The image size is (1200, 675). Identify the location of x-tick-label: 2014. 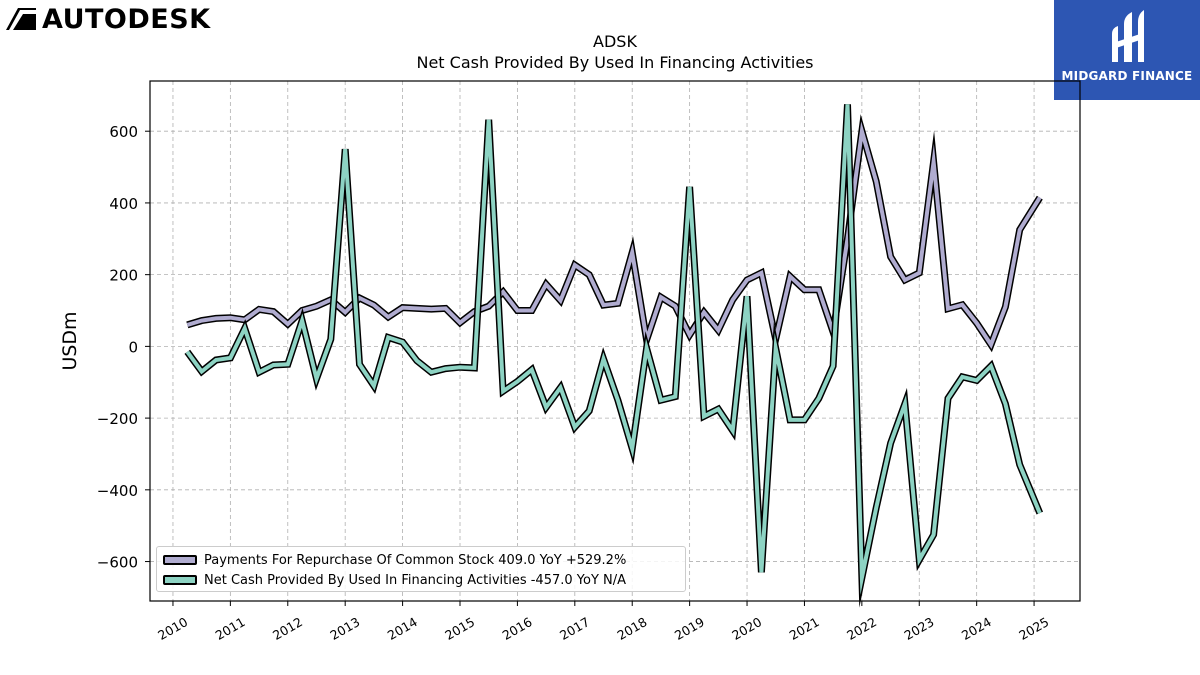
(402, 628).